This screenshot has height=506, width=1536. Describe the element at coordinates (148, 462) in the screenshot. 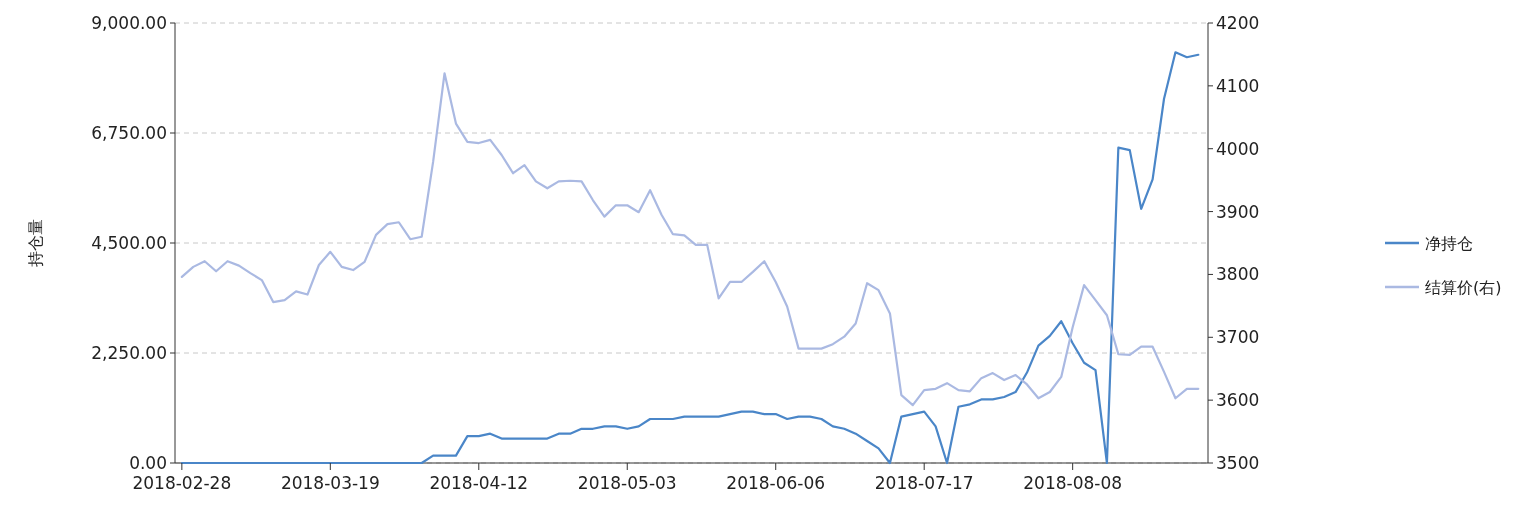

I see `y-tick-label: 0.00` at that location.